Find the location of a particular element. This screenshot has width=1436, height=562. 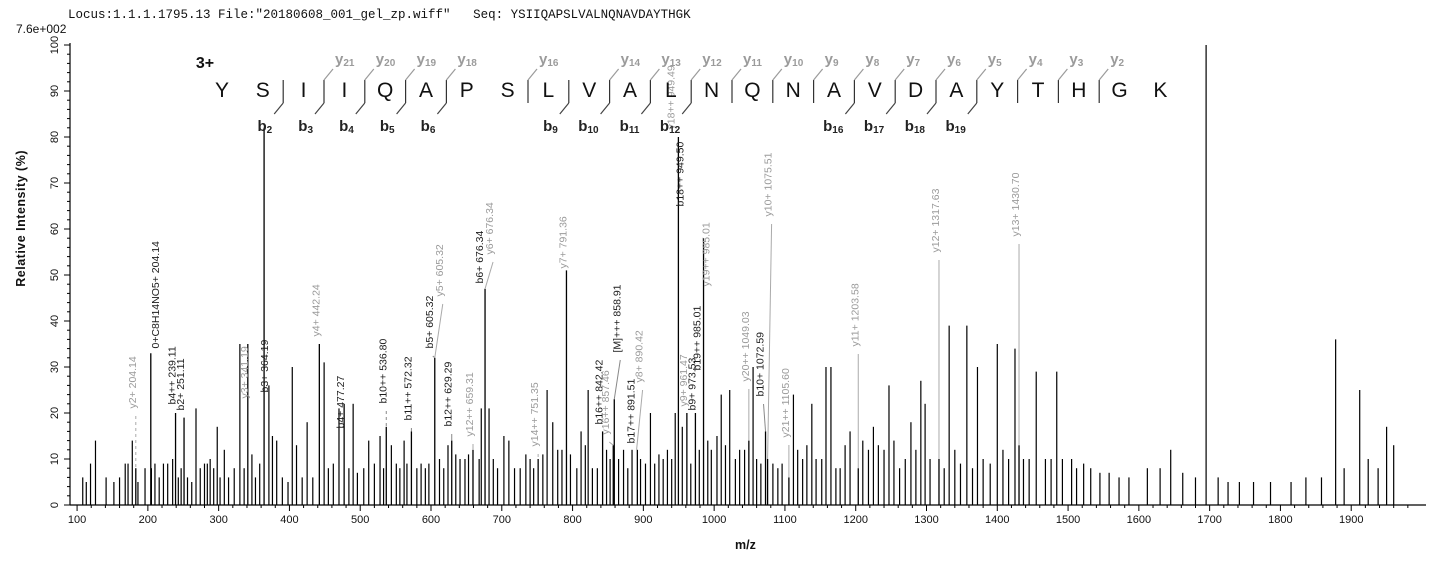

peak-annotation: b2+ 251.11 is located at coordinates (181, 384).